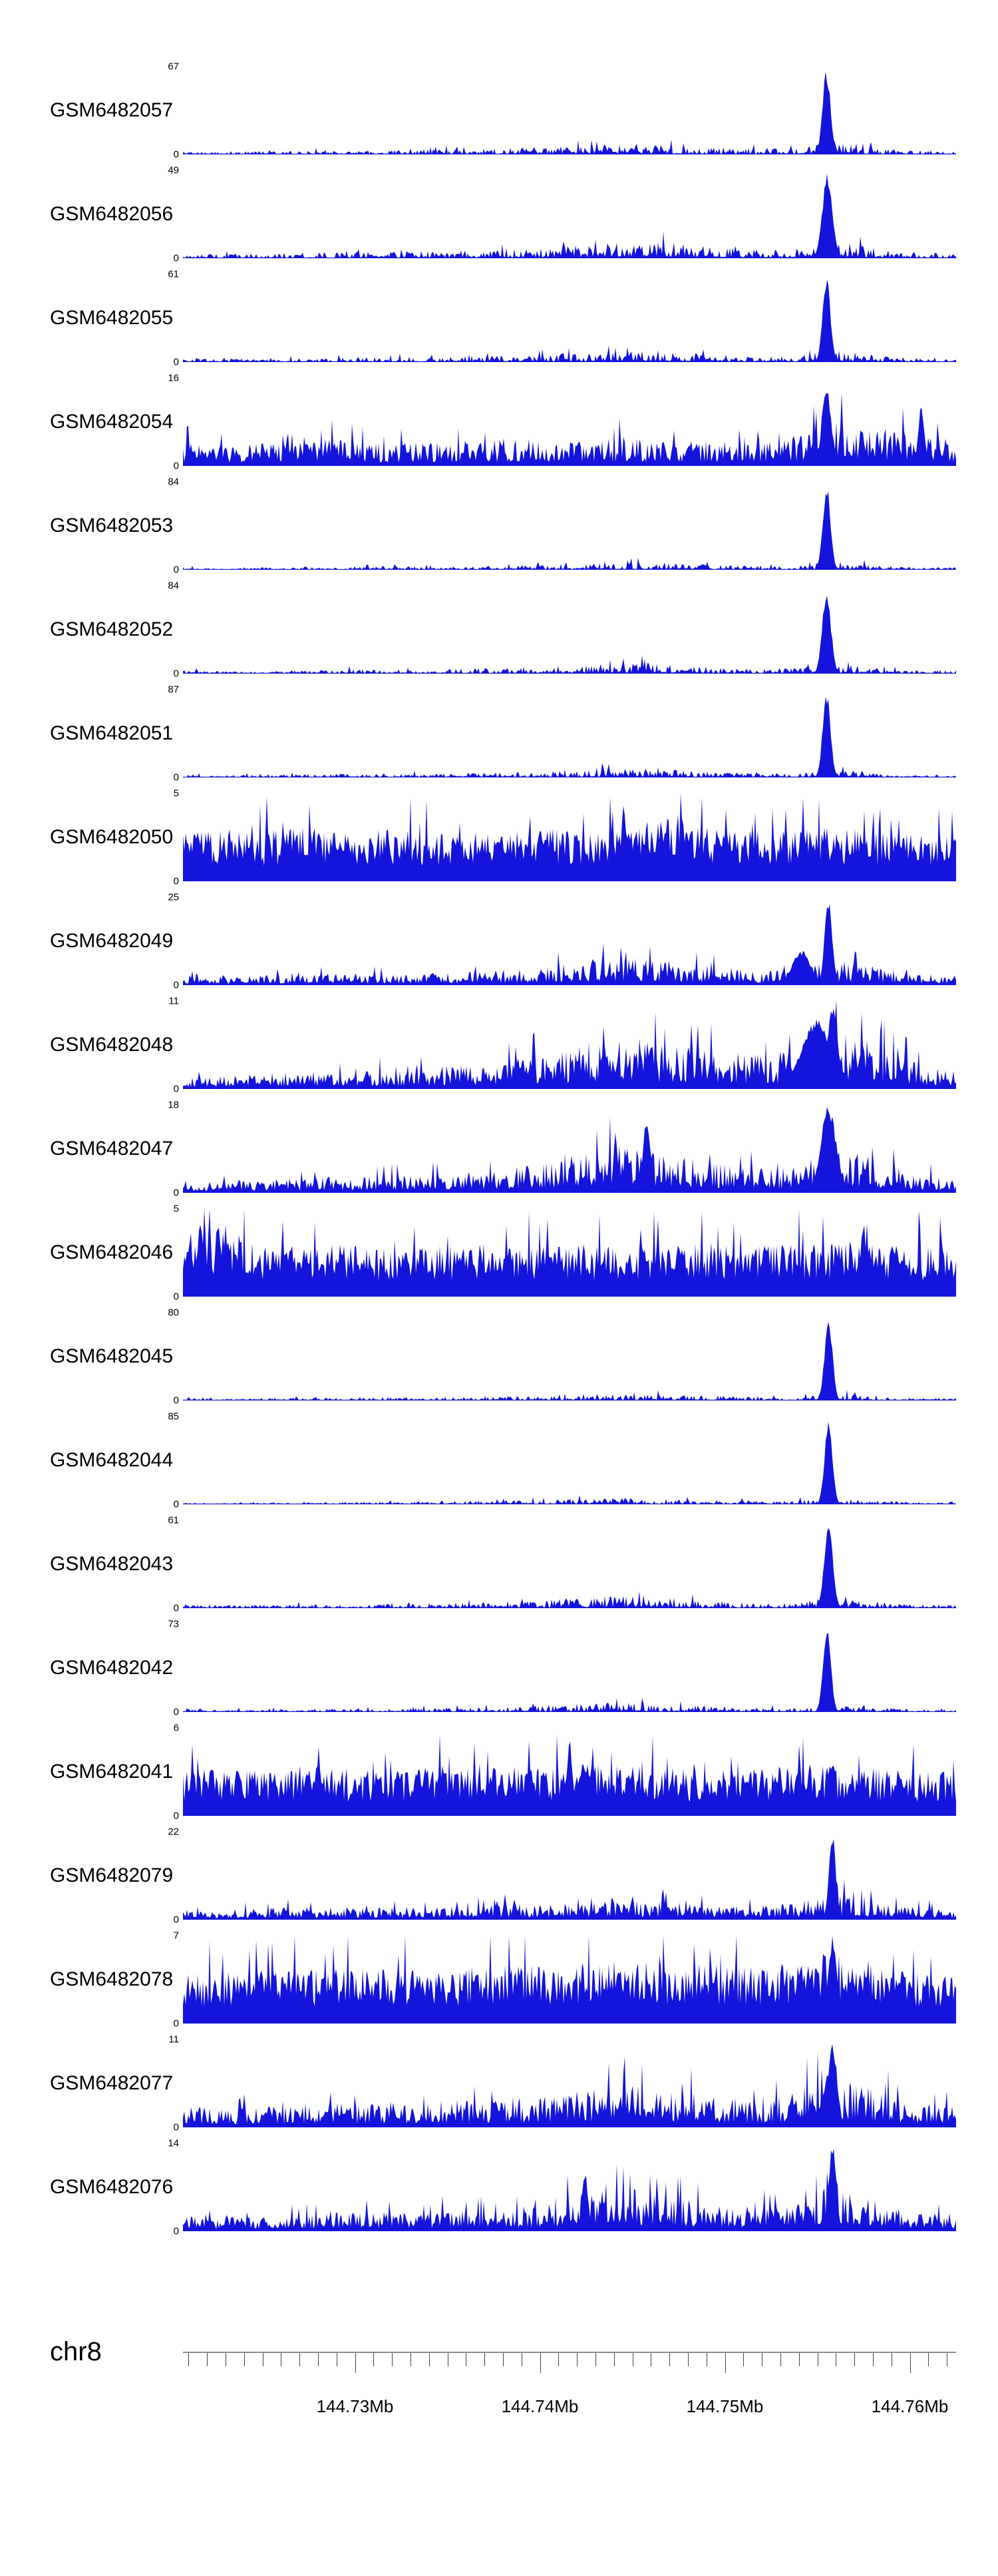 This screenshot has height=2576, width=998. Describe the element at coordinates (173, 1624) in the screenshot. I see `y-axis-max-label: 73` at that location.